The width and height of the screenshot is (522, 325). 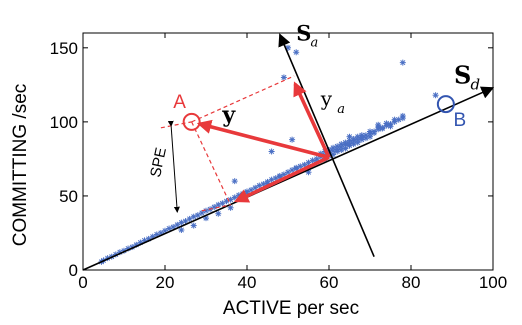 I want to click on spe-arrow, so click(x=173, y=166).